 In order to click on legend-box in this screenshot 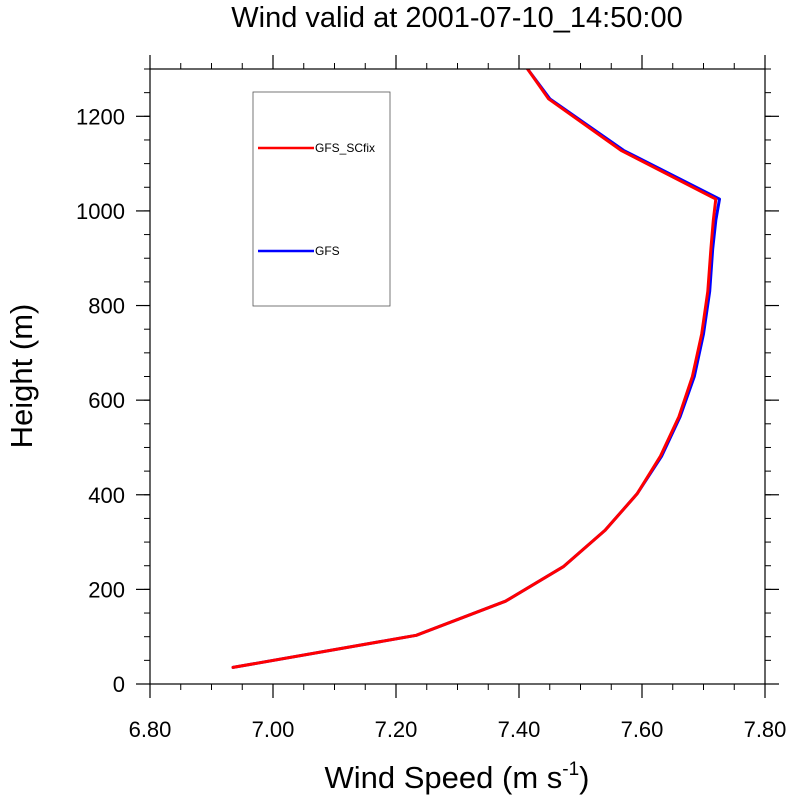, I will do `click(321, 199)`.